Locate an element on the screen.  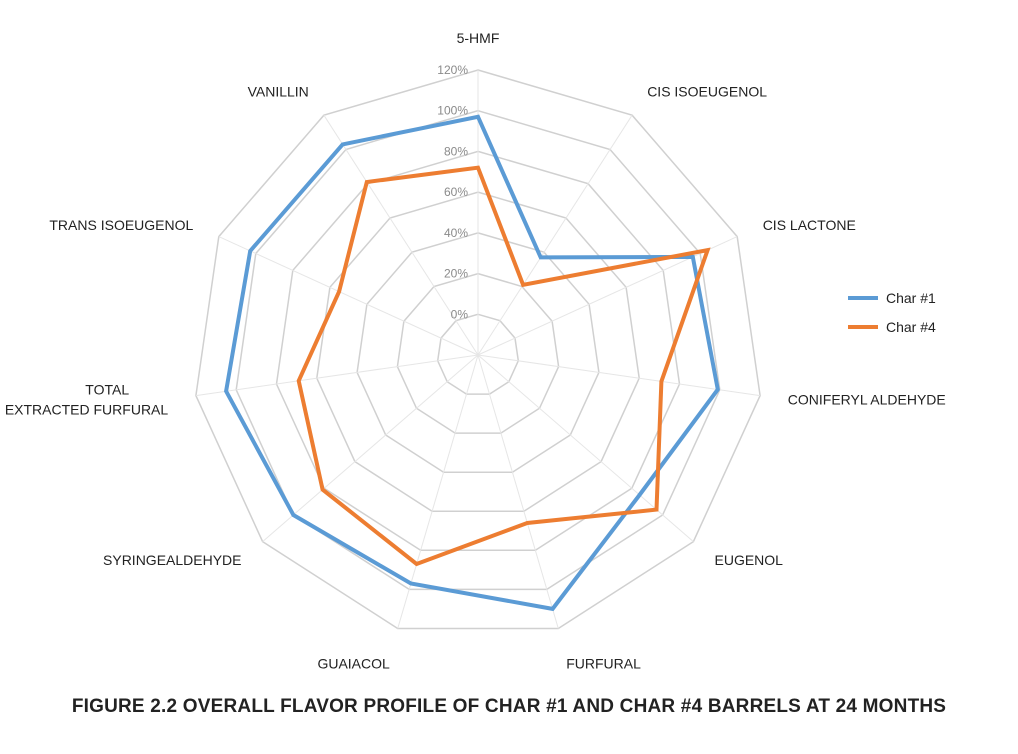
category-label: VANILLIN is located at coordinates (278, 92).